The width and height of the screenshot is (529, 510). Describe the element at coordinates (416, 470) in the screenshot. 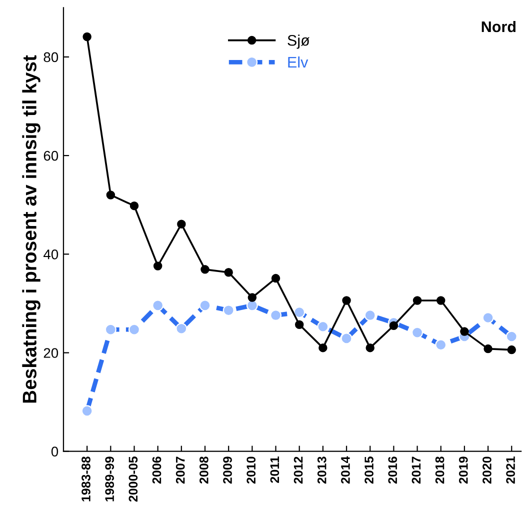

I see `x-tick-label: 2017` at that location.